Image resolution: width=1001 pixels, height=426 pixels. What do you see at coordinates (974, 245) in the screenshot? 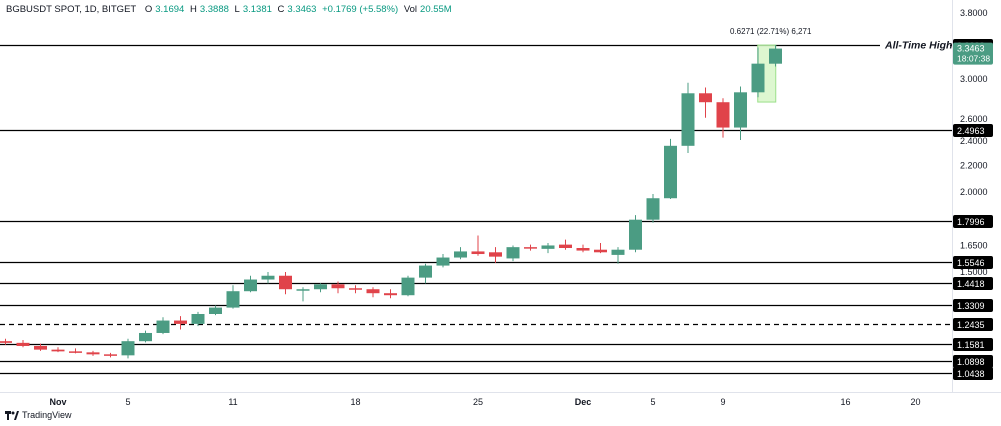
I see `y-tick-label: 1.6500` at bounding box center [974, 245].